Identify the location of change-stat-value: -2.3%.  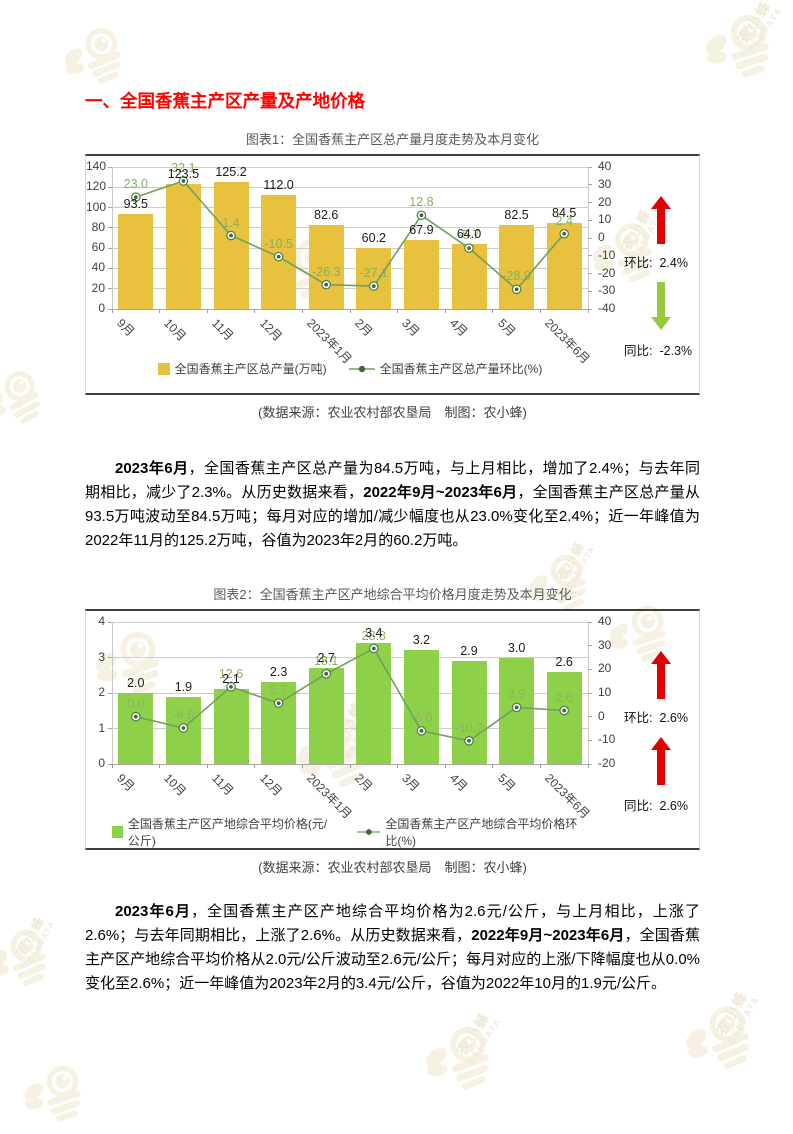
(676, 351).